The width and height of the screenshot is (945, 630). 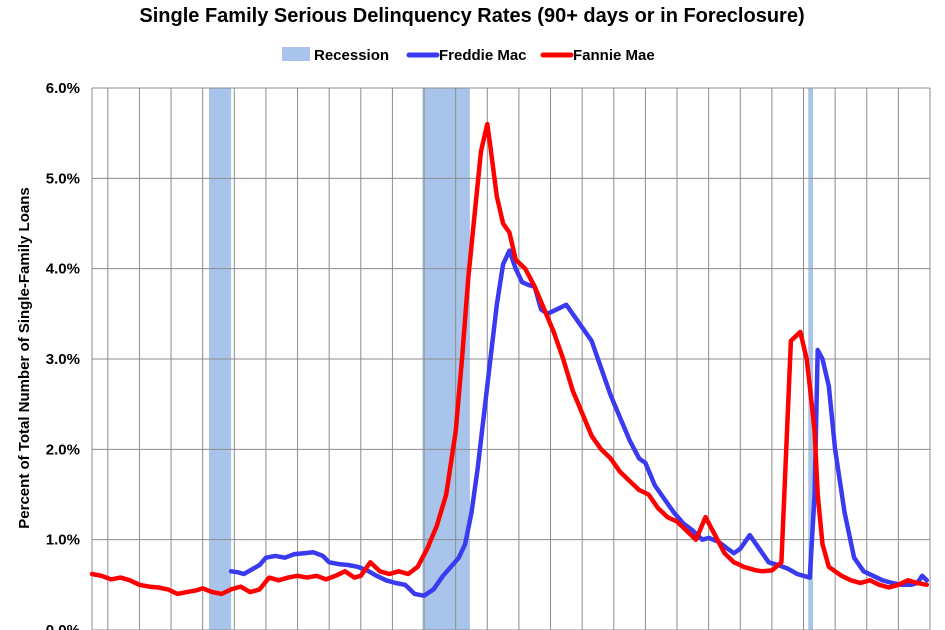 What do you see at coordinates (63, 178) in the screenshot?
I see `y-tick-label-5: 5.0%` at bounding box center [63, 178].